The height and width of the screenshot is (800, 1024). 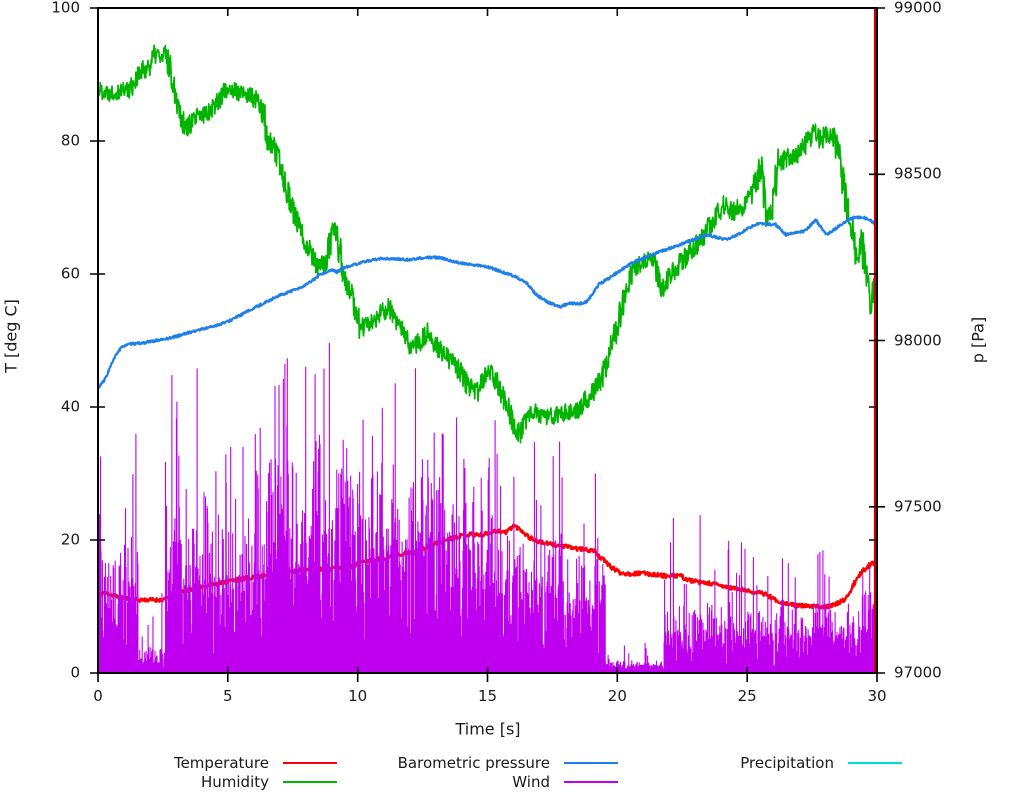 I want to click on y-right-tick-label: 97000, so click(x=918, y=672).